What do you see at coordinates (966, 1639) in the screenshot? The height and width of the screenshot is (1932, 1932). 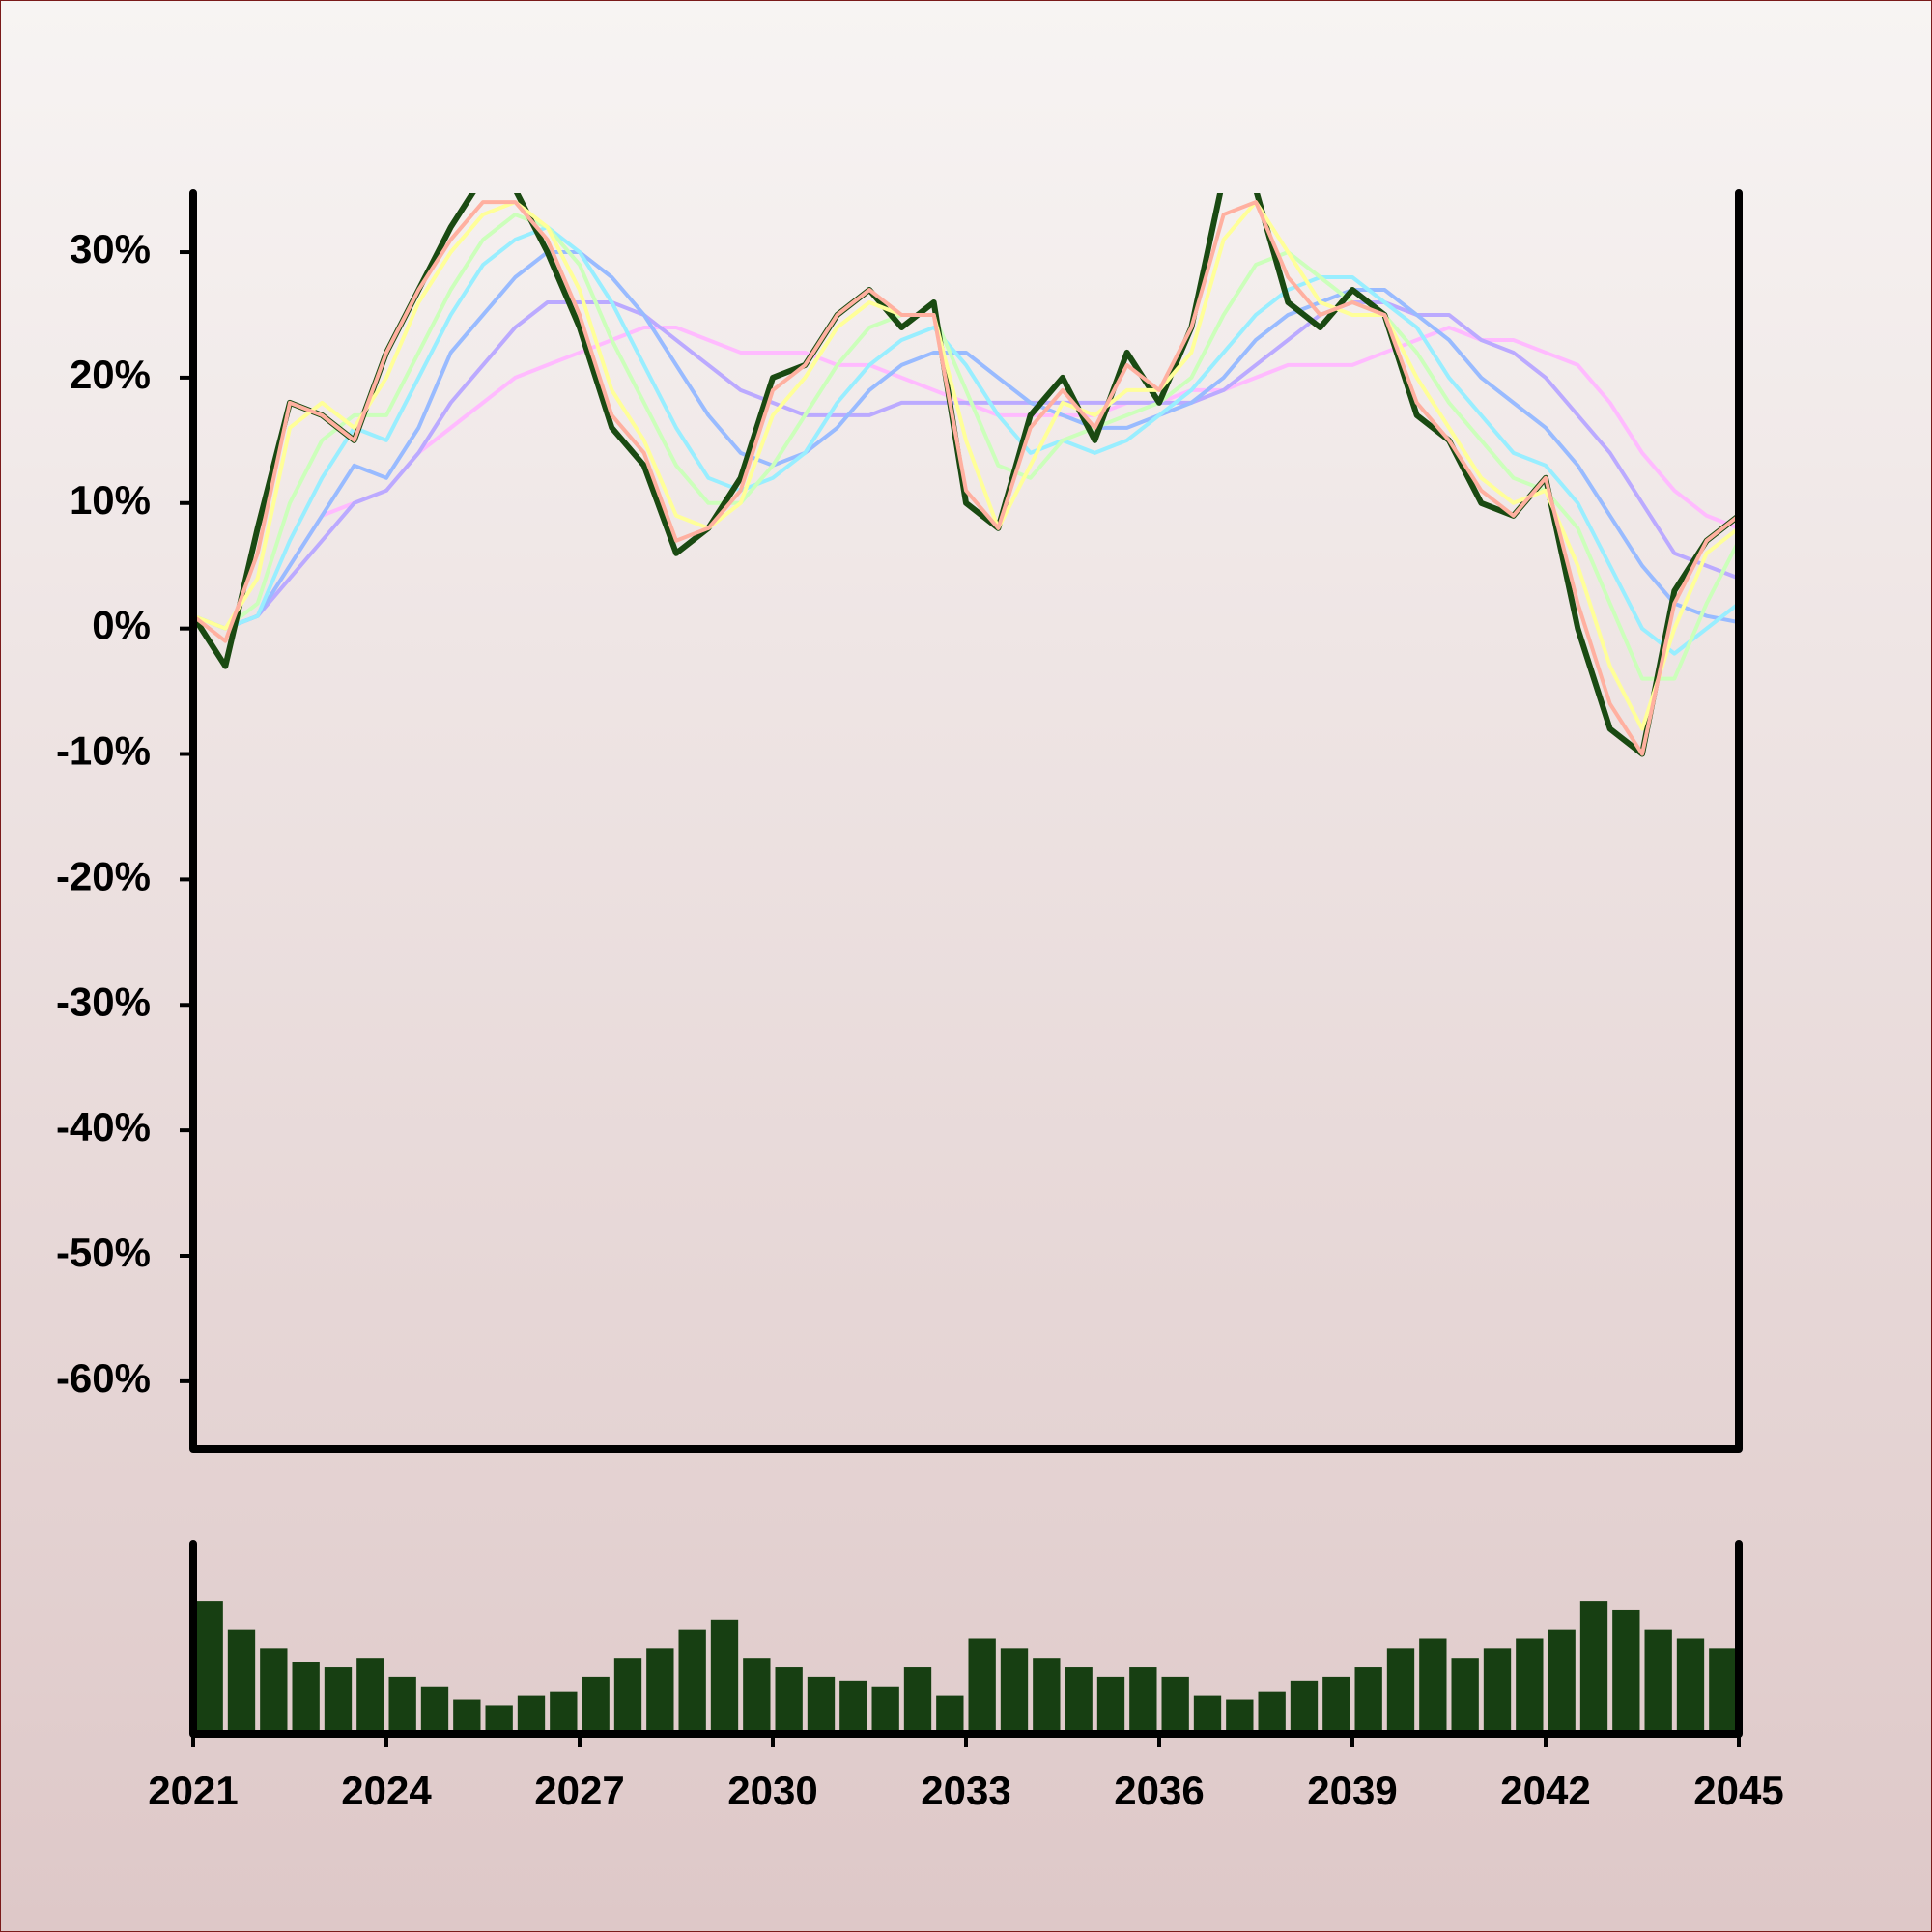 I see `axis-frame` at bounding box center [966, 1639].